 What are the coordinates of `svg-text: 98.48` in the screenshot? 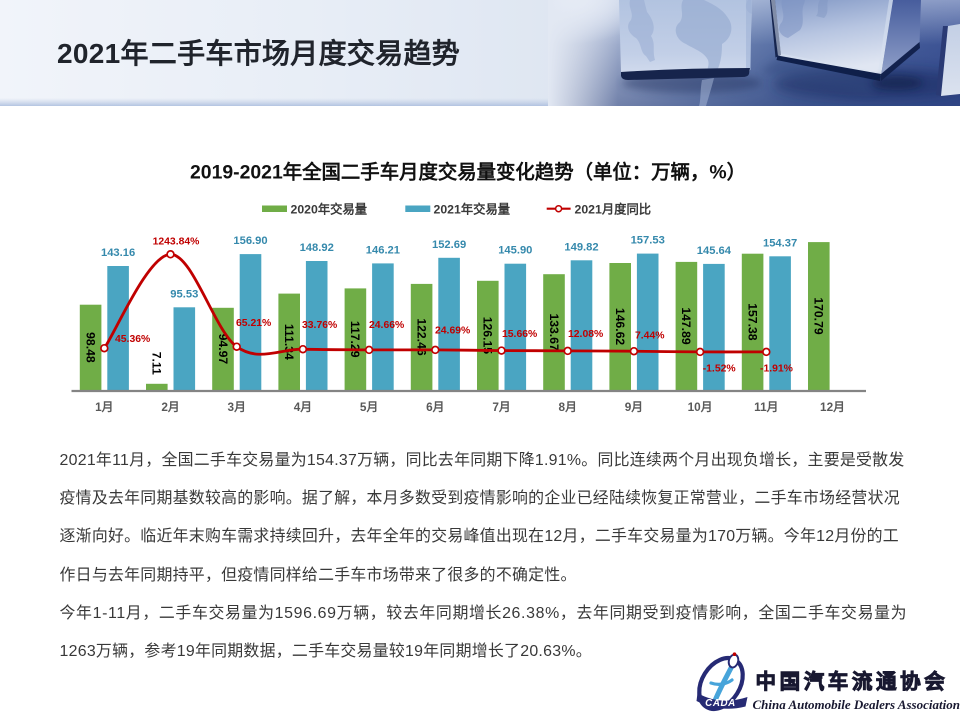 It's located at (90, 347).